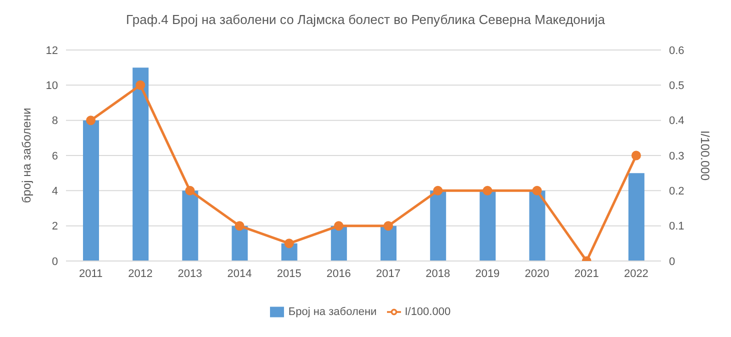  I want to click on x-tick-label: 2016, so click(338, 274).